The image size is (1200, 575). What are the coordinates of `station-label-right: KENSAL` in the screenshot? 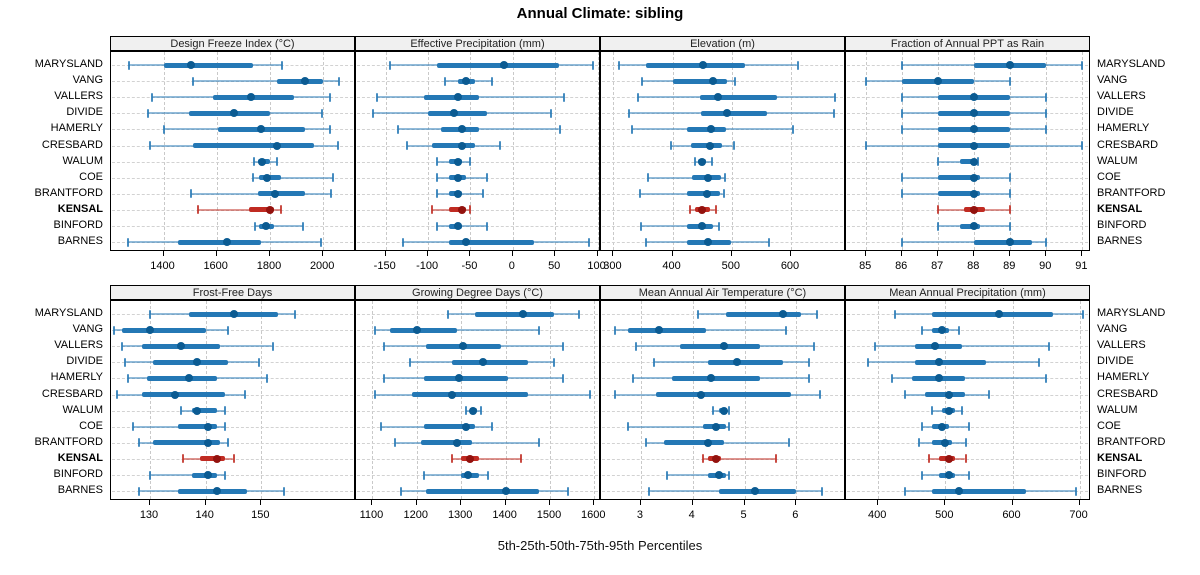 It's located at (1120, 208).